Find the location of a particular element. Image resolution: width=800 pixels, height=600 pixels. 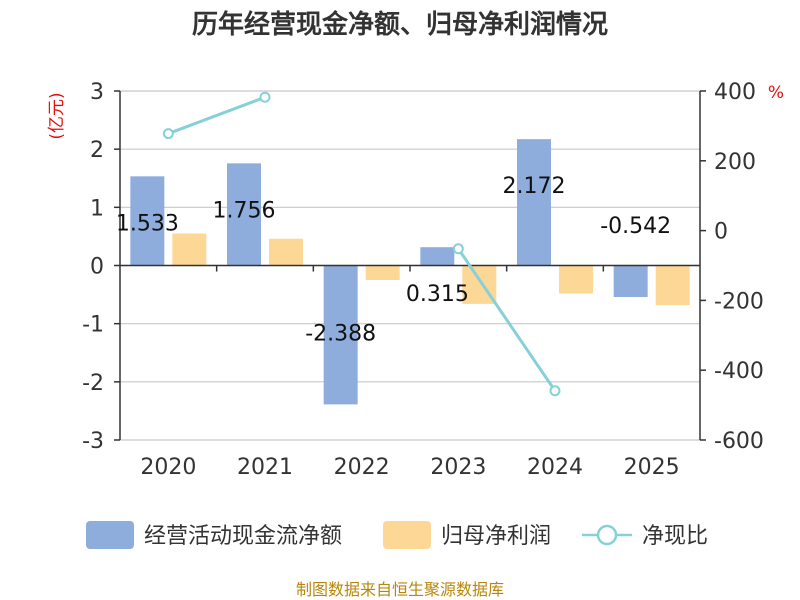

bar-cash-flow-2020 is located at coordinates (147, 221).